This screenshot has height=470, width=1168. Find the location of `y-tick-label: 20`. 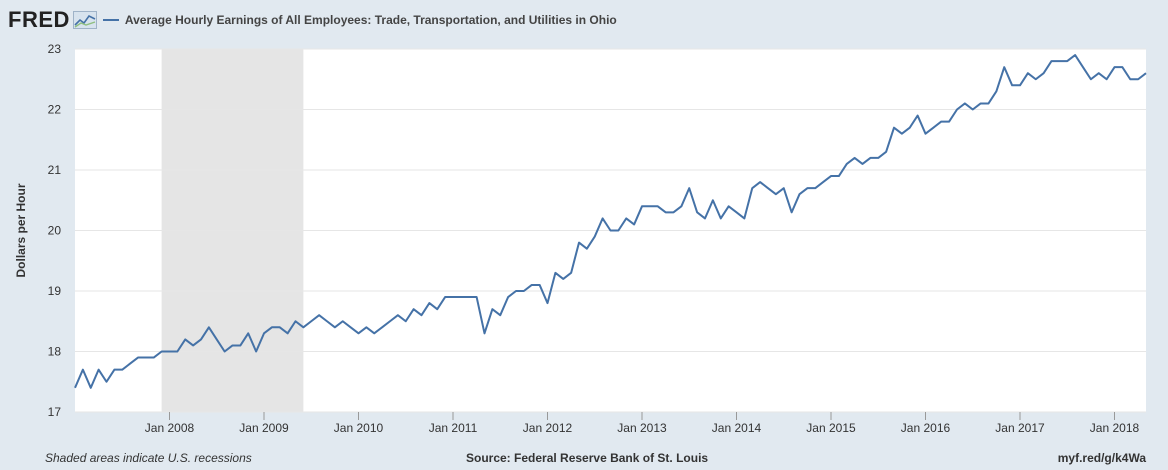

y-tick-label: 20 is located at coordinates (55, 231).